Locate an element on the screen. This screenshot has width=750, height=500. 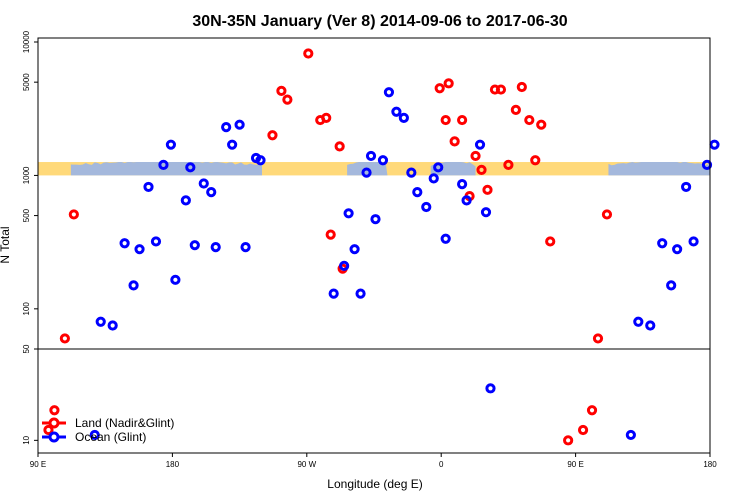
legend-item-land: Land (Nadir&Glint) is located at coordinates (108, 423).